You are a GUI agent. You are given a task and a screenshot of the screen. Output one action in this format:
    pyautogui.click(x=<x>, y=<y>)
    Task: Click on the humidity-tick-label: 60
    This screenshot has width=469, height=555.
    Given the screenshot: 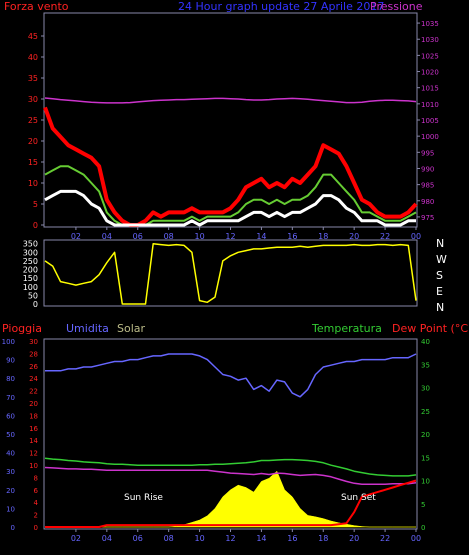 What is the action you would take?
    pyautogui.click(x=10, y=416)
    